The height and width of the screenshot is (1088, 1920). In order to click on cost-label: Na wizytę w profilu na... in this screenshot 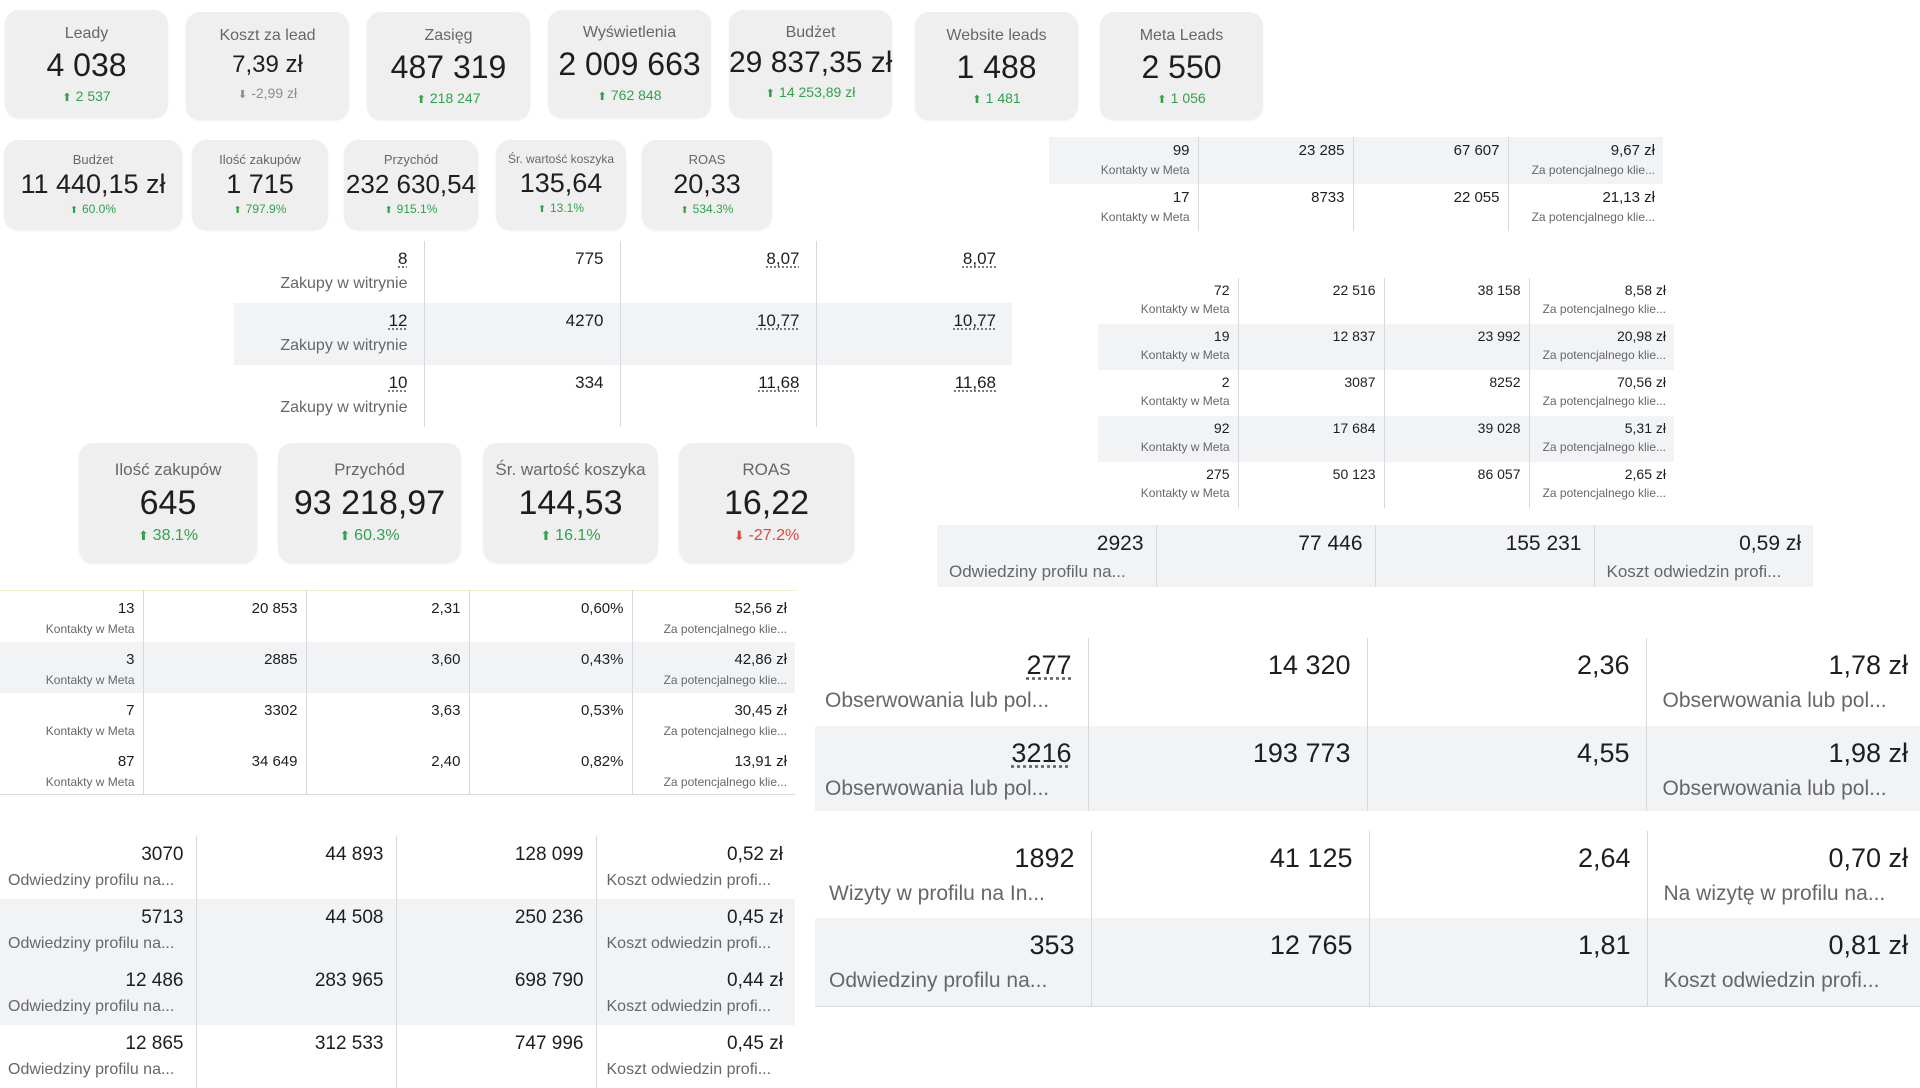, I will do `click(1774, 893)`.